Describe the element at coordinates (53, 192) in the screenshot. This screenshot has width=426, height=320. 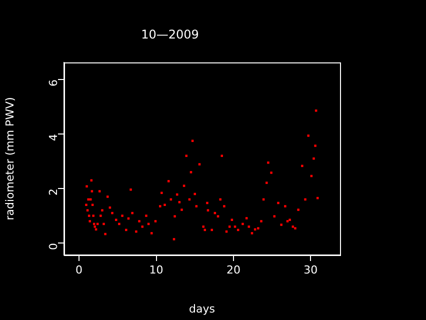
I see `y-tick-label: 2` at that location.